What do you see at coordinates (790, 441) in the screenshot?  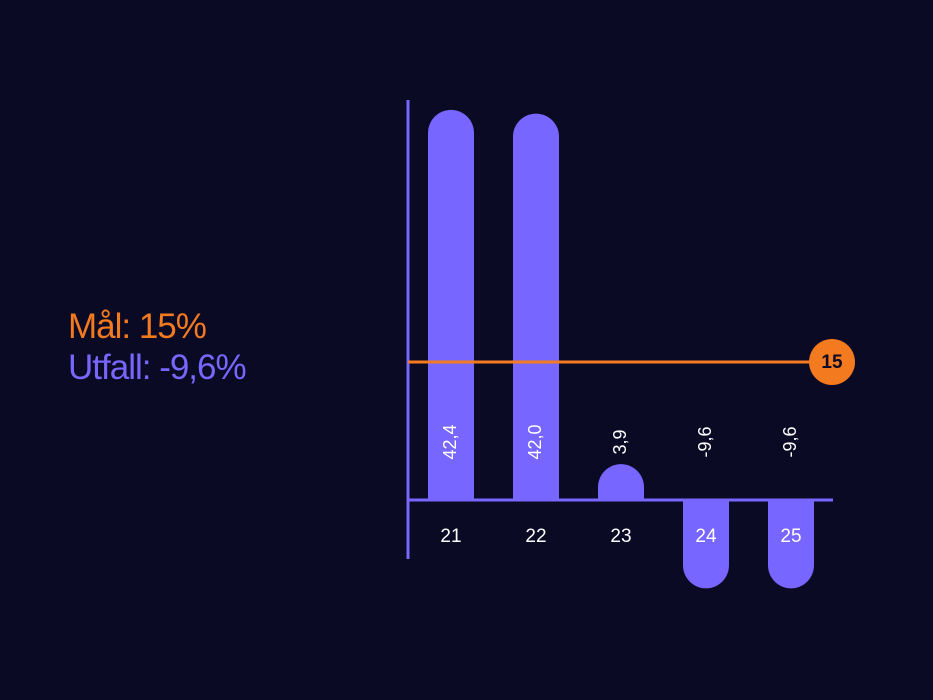 I see `value-label-25: -9,6` at bounding box center [790, 441].